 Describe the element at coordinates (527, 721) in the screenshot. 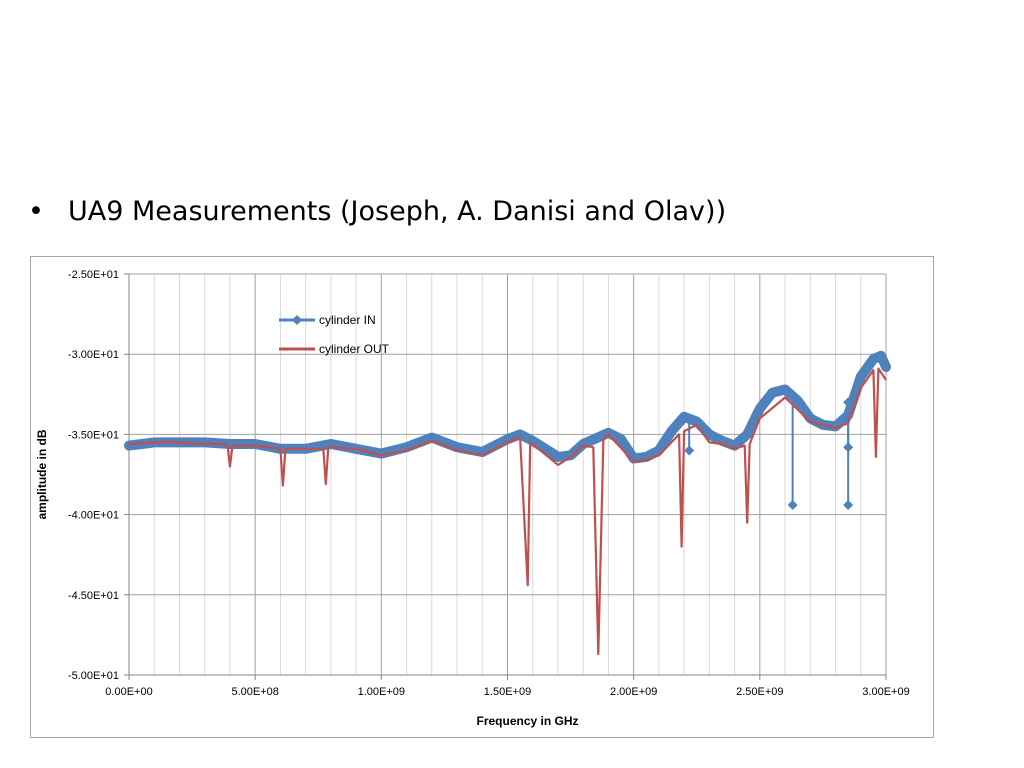

I see `x-axis-title: Frequency in GHz` at that location.